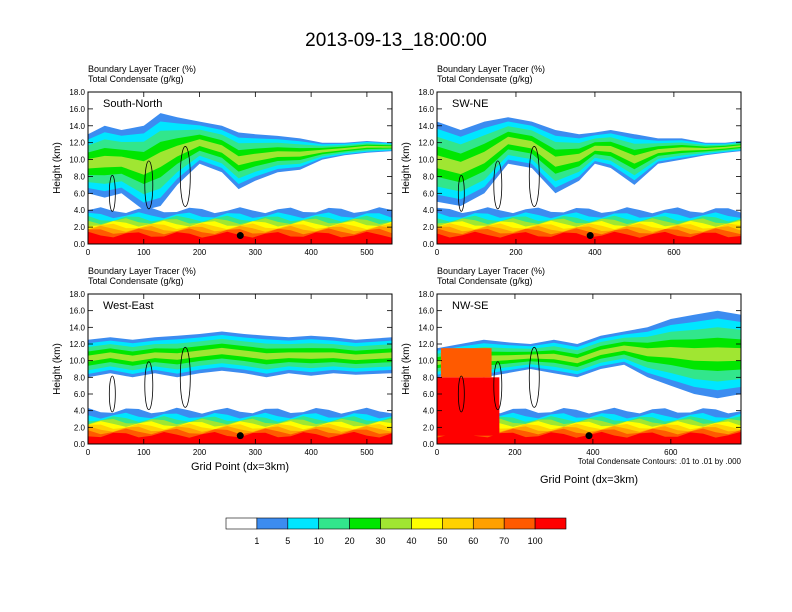  What do you see at coordinates (396, 40) in the screenshot?
I see `figure-title: 2013-09-13_18:00:00` at bounding box center [396, 40].